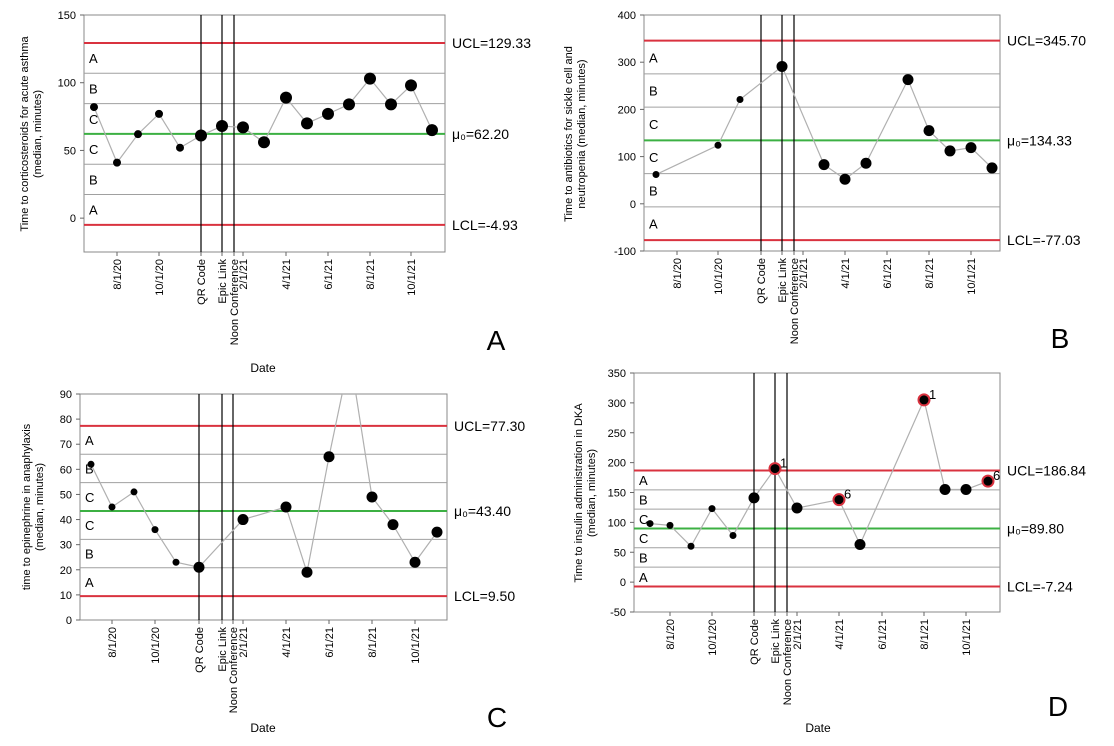 The height and width of the screenshot is (746, 1114). Describe the element at coordinates (485, 225) in the screenshot. I see `lcl-label: LCL=-4.93` at that location.